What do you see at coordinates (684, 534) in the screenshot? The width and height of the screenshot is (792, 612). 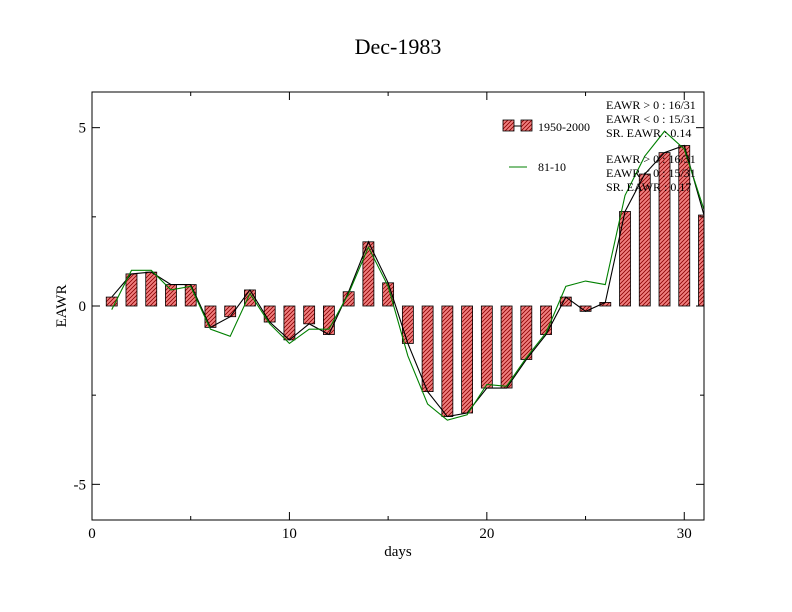 I see `x-tick-label: 30` at bounding box center [684, 534].